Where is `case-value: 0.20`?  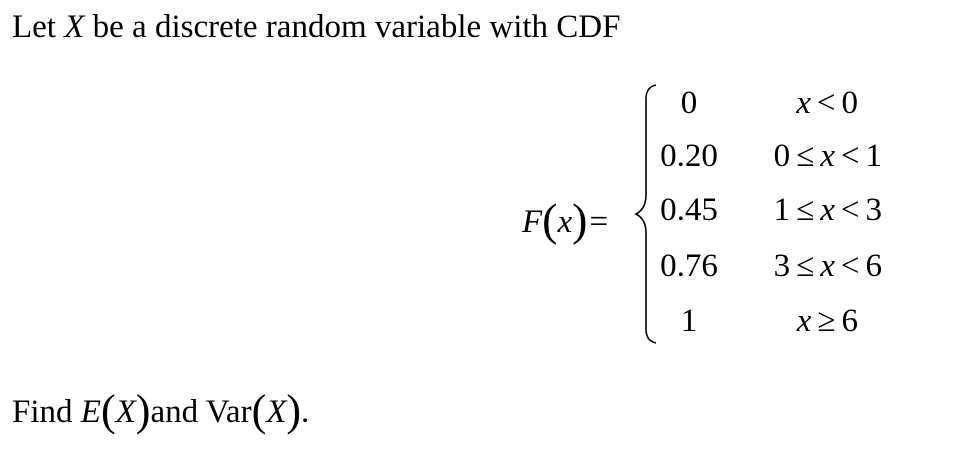
case-value: 0.20 is located at coordinates (689, 156).